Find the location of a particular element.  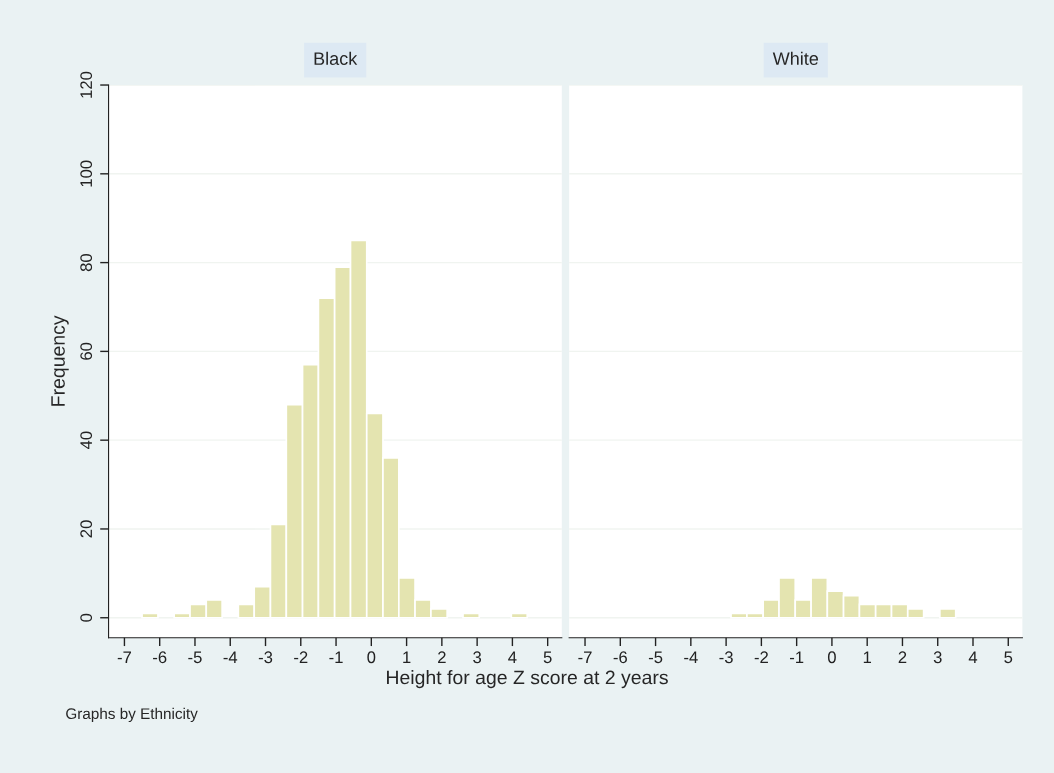

y-tick-label: 0 is located at coordinates (86, 617).